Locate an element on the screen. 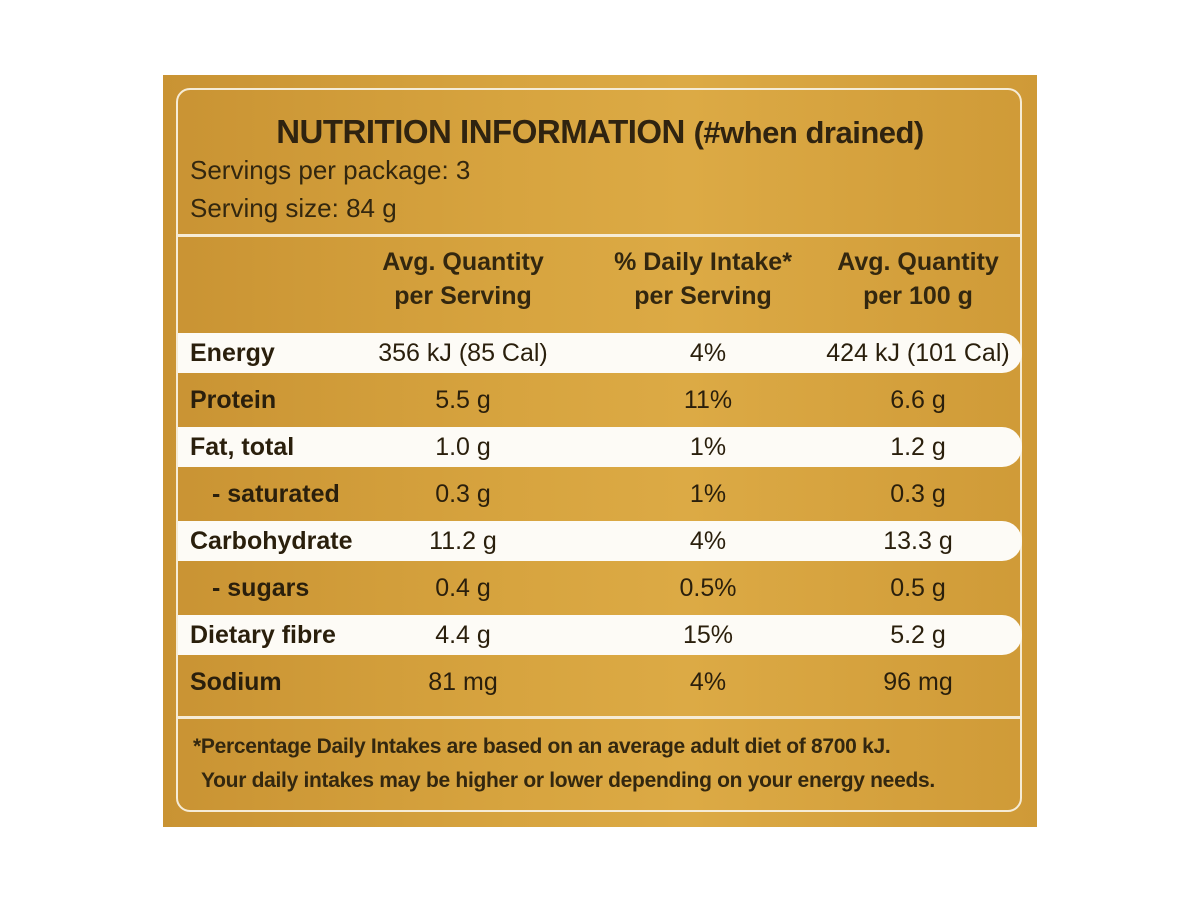 The image size is (1200, 900). divider-top is located at coordinates (600, 235).